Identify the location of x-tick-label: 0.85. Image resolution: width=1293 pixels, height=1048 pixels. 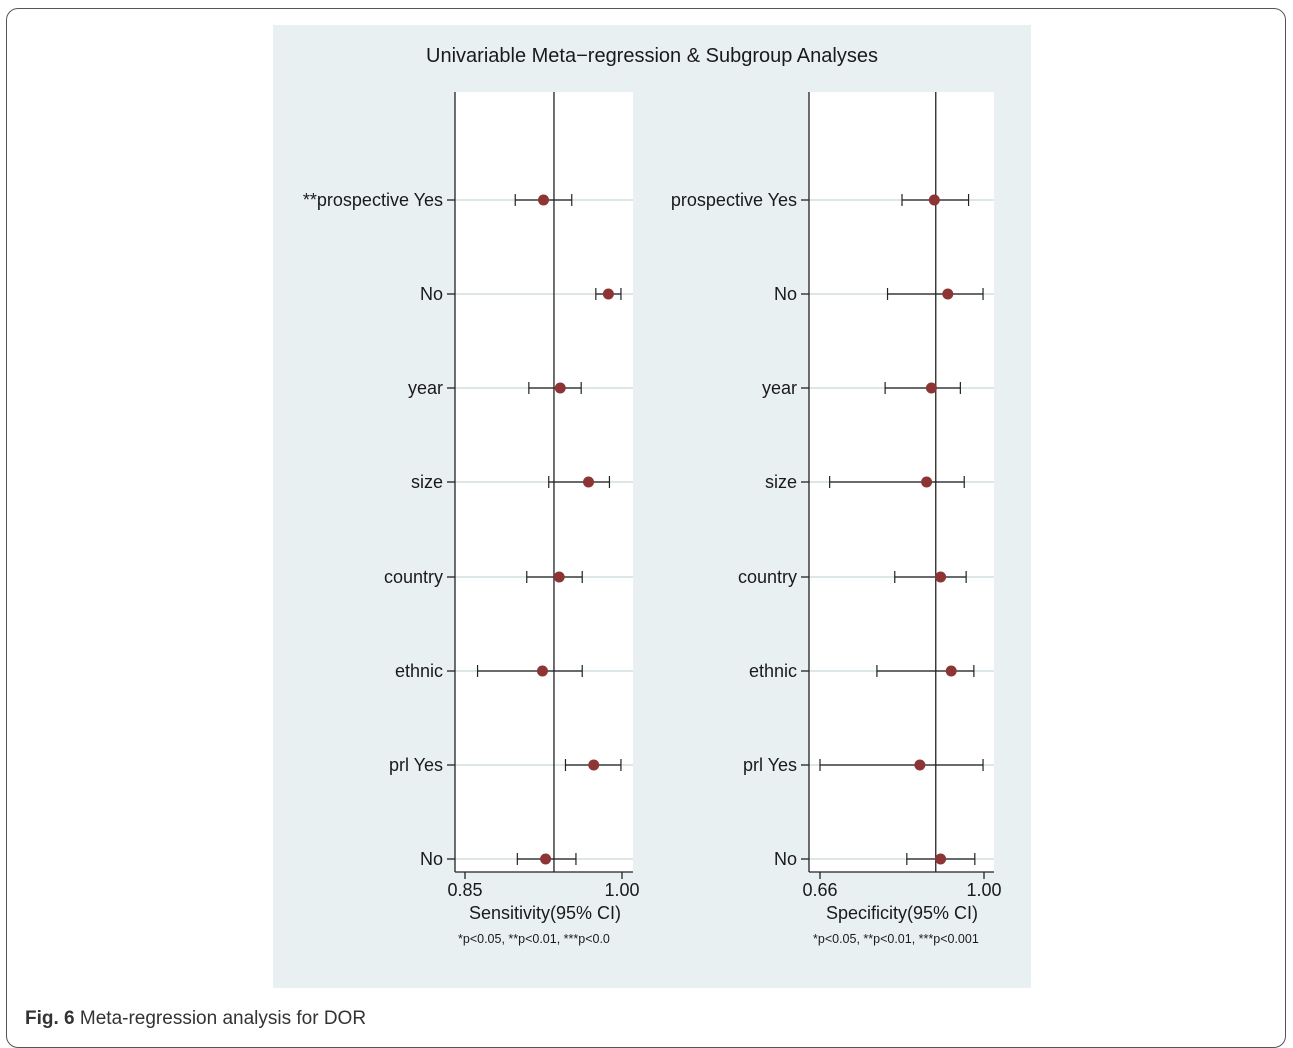
(464, 890).